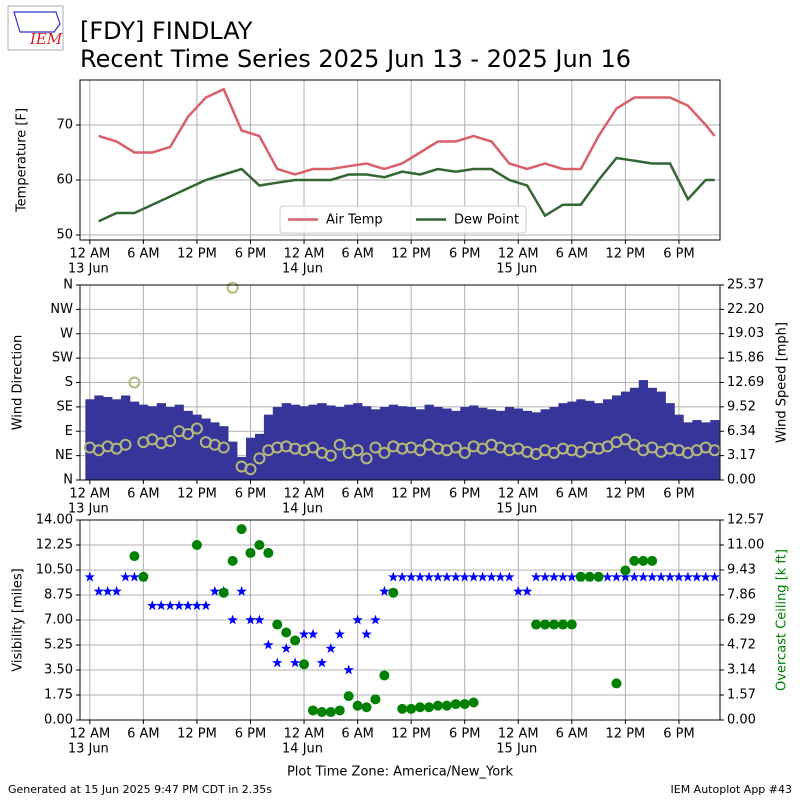 This screenshot has width=800, height=800. I want to click on x-date-label: 14 Jun, so click(302, 749).